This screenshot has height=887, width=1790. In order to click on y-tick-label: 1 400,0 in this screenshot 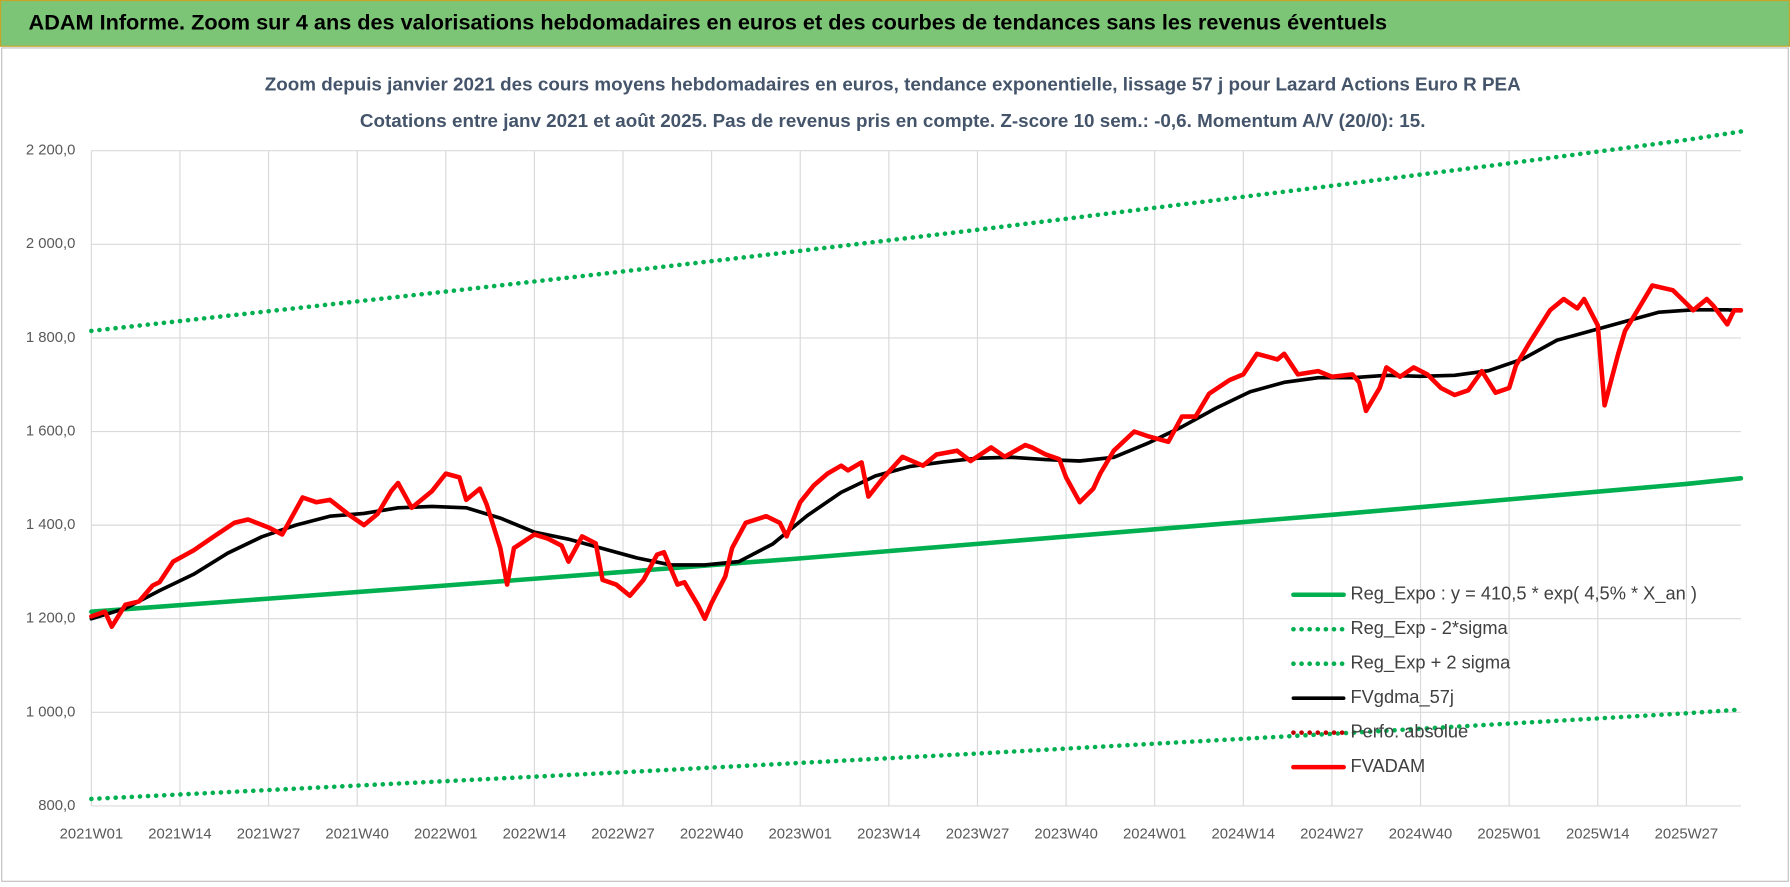, I will do `click(50, 525)`.